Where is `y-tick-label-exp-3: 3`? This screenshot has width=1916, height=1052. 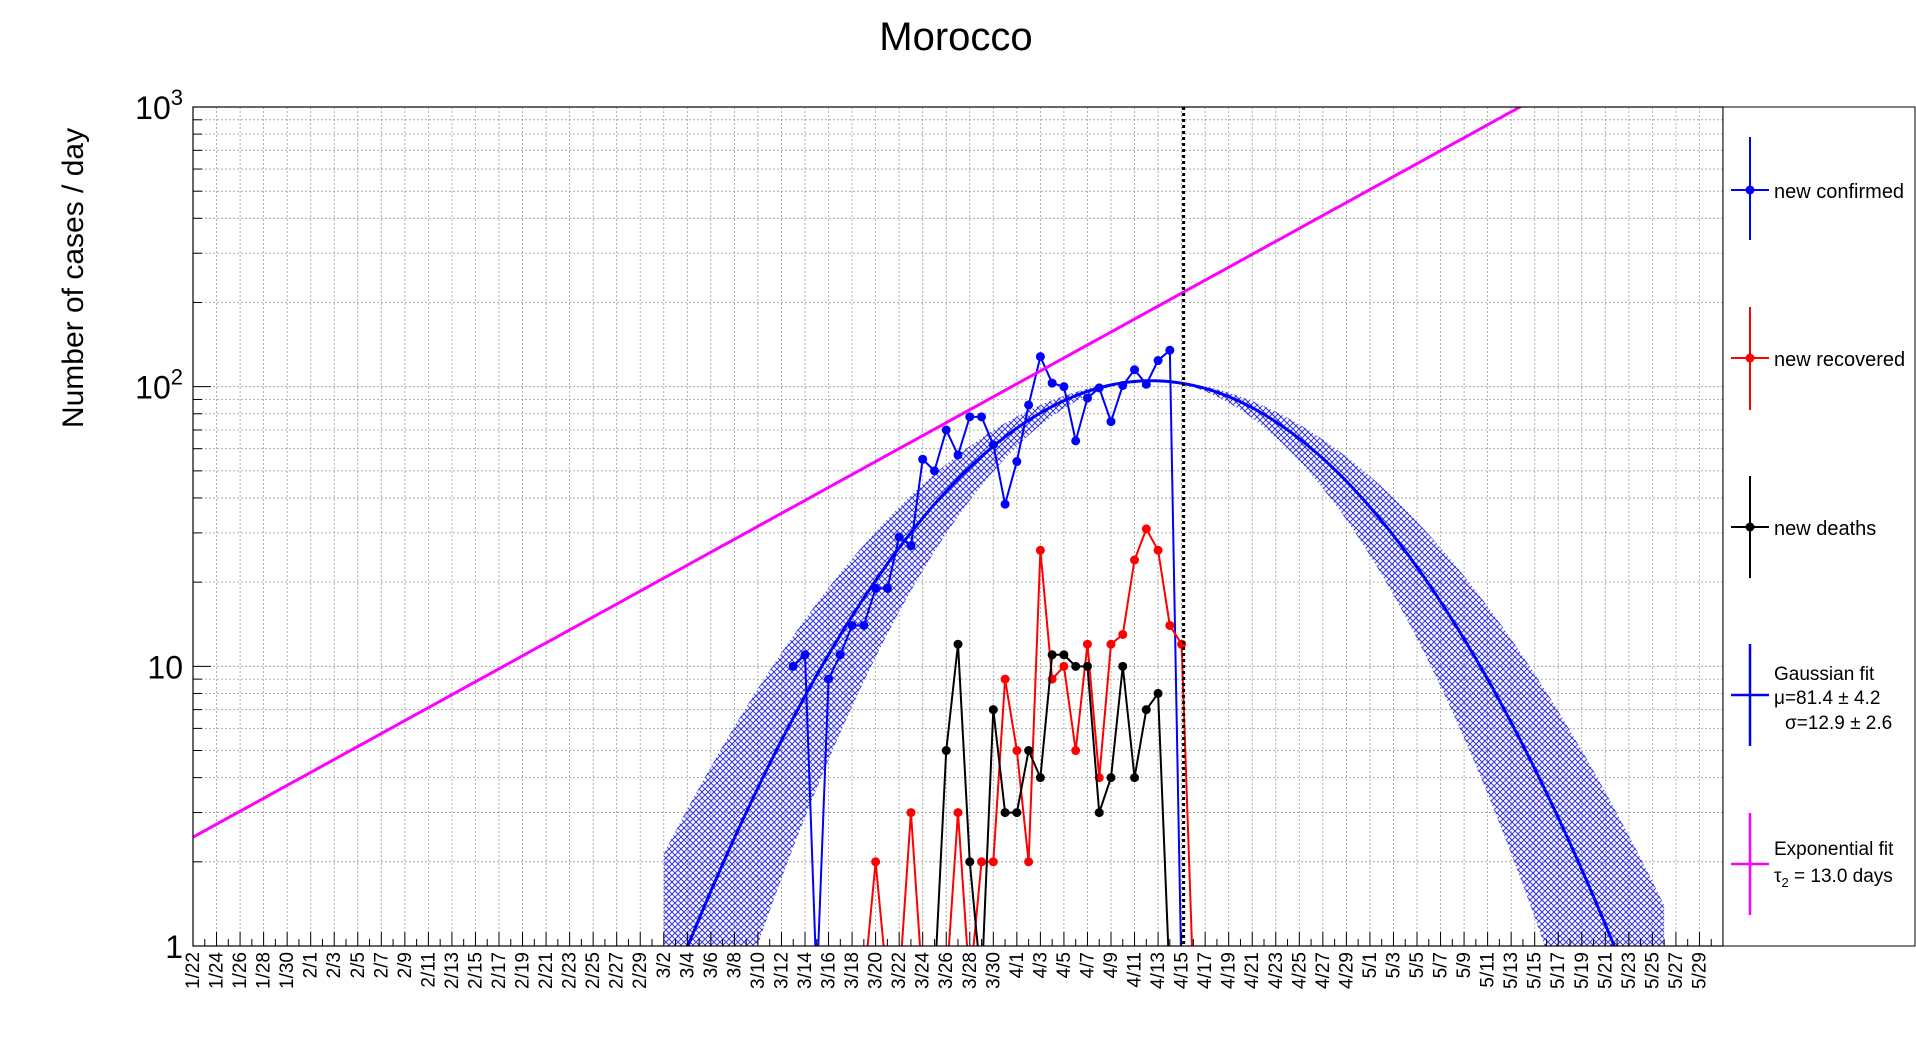 y-tick-label-exp-3: 3 is located at coordinates (177, 97).